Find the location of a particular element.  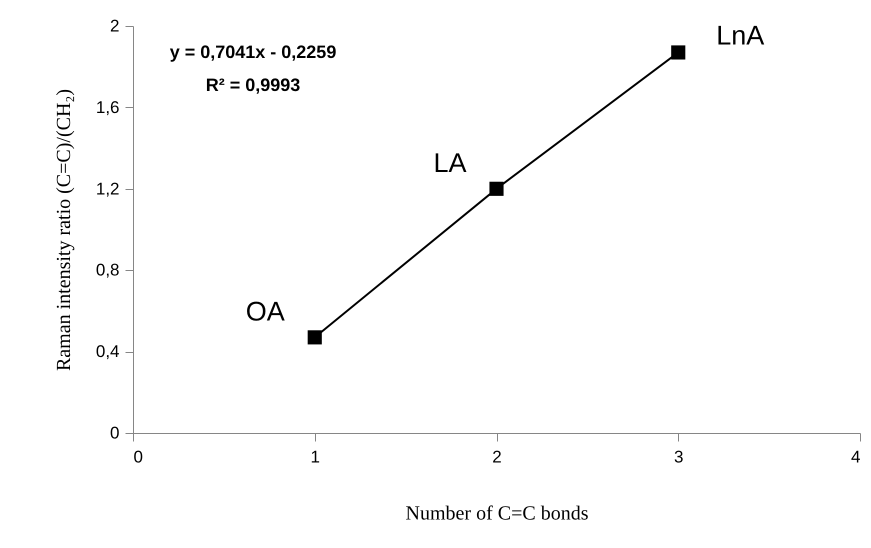

x-tick-label: 4 is located at coordinates (855, 457).